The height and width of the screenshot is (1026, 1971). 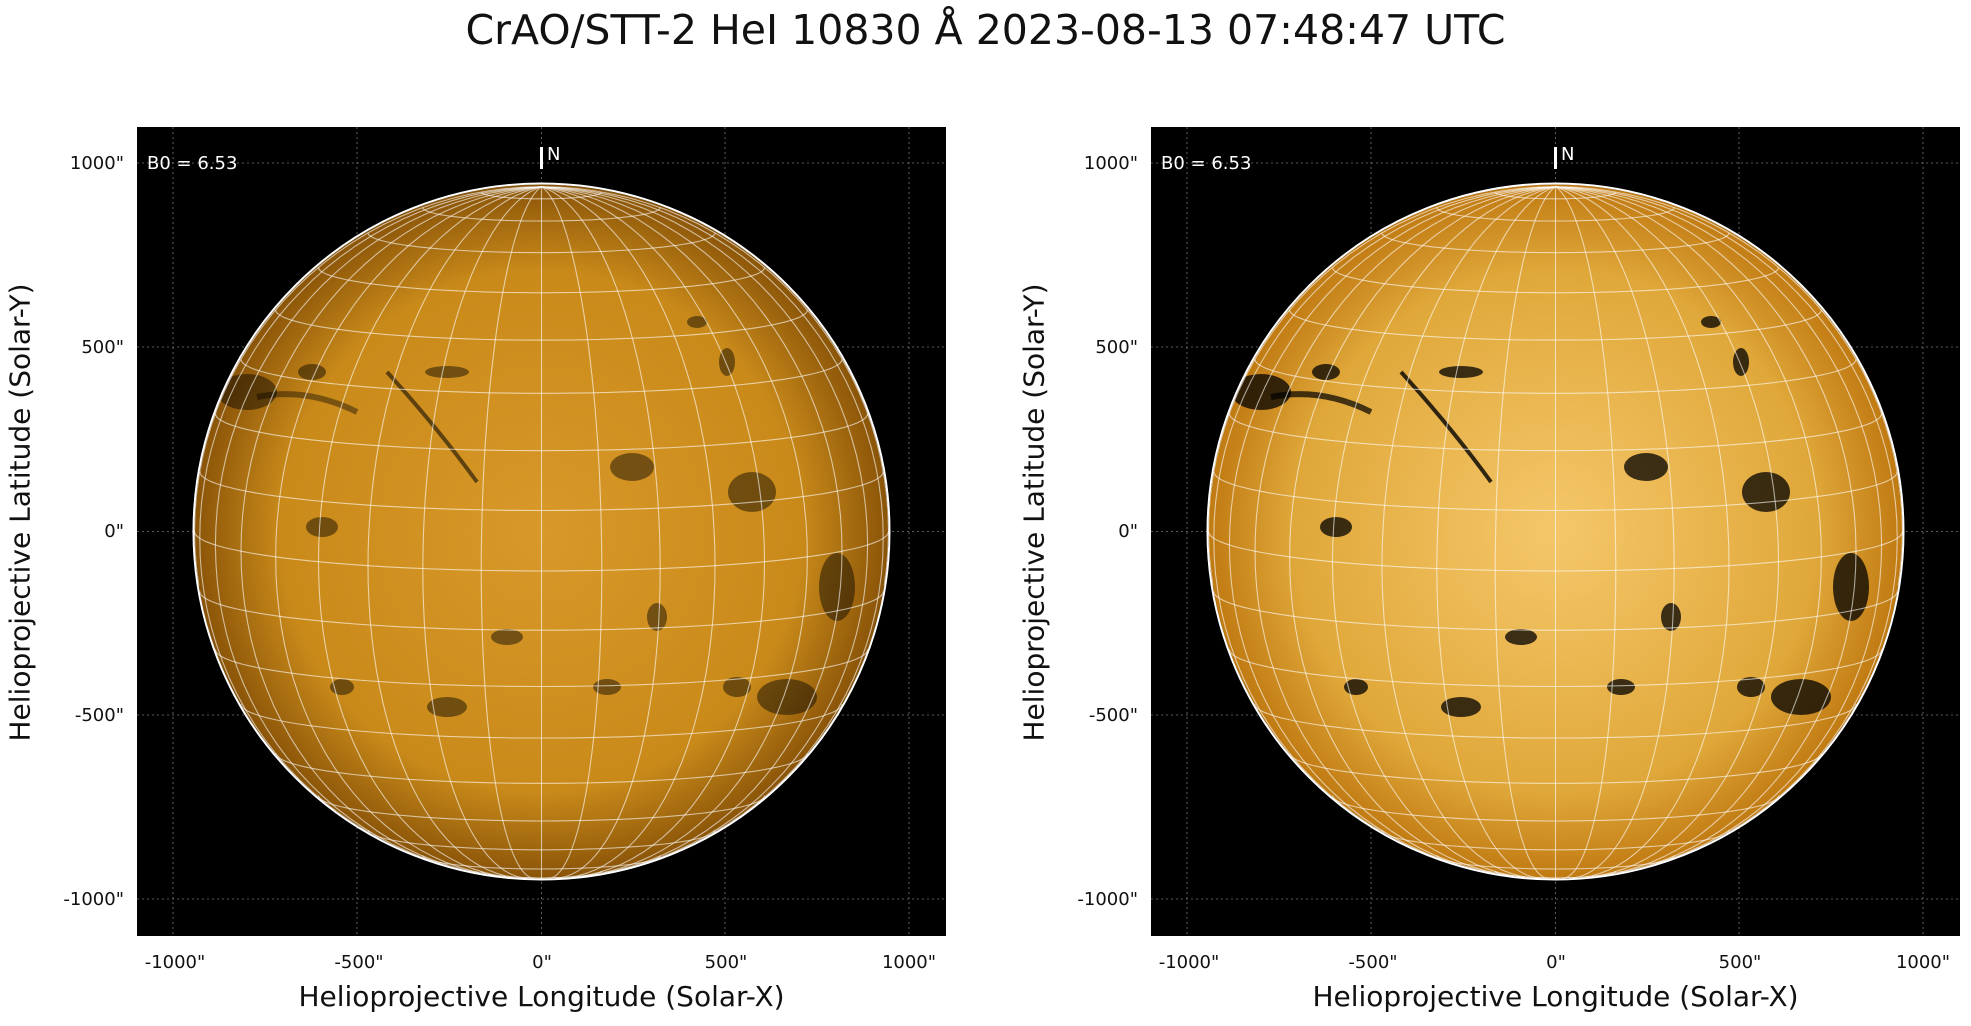 What do you see at coordinates (175, 962) in the screenshot?
I see `left-xtick: -1000"` at bounding box center [175, 962].